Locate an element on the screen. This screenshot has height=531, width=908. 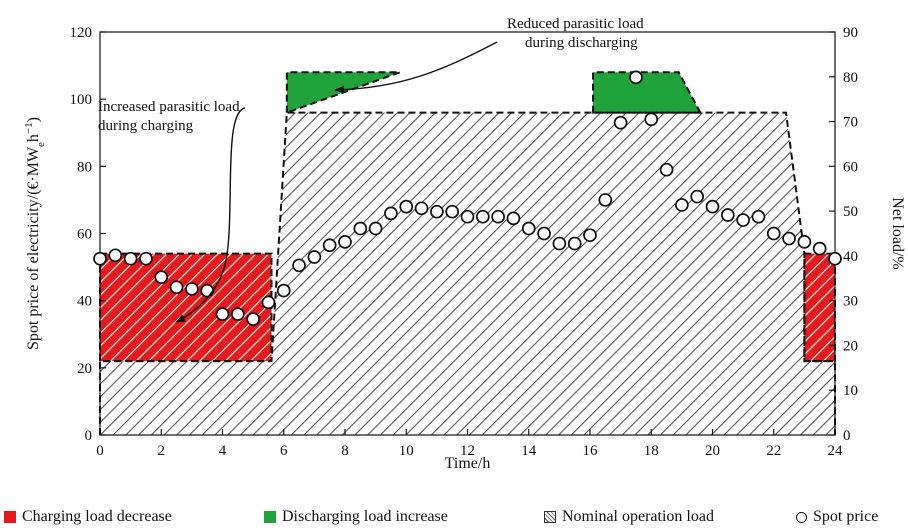
x-tick-label: 12 is located at coordinates (467, 451).